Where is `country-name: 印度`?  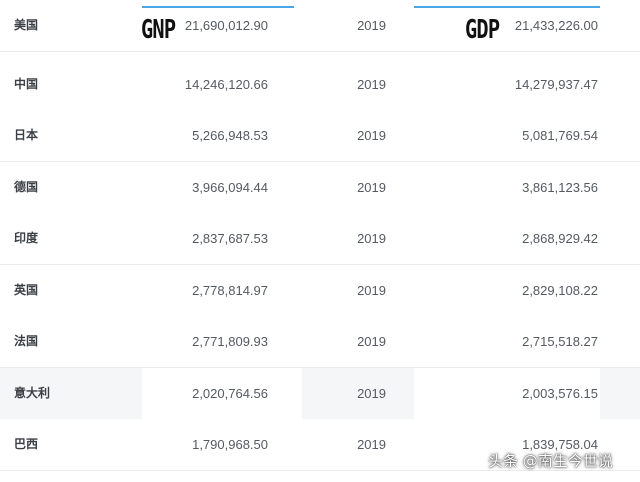 country-name: 印度 is located at coordinates (26, 238).